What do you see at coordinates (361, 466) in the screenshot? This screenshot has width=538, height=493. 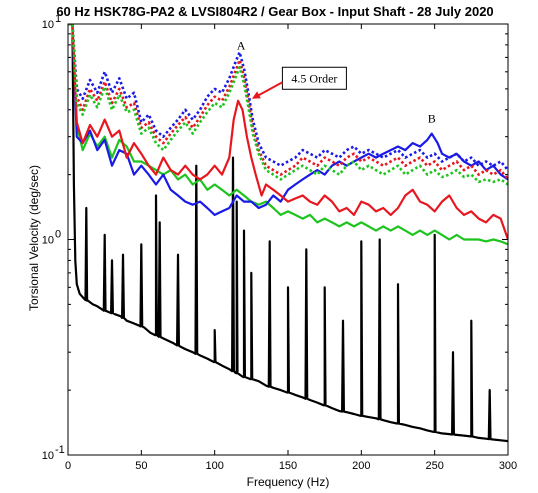 I see `x-tick-label: 200` at bounding box center [361, 466].